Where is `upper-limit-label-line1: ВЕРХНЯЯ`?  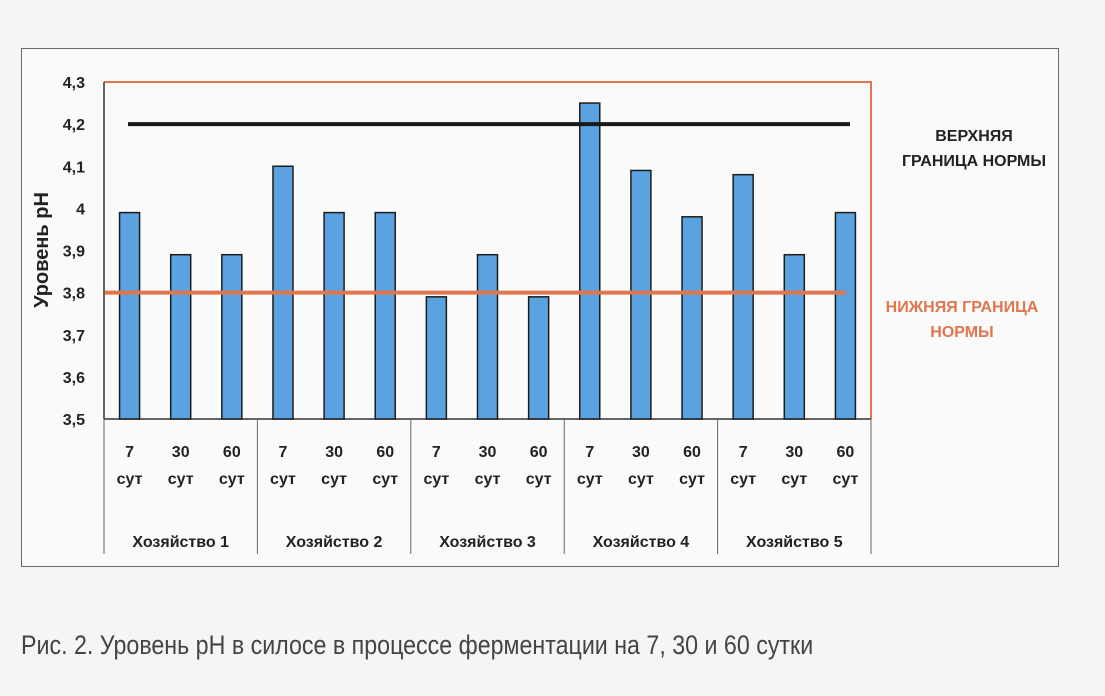 upper-limit-label-line1: ВЕРХНЯЯ is located at coordinates (974, 136).